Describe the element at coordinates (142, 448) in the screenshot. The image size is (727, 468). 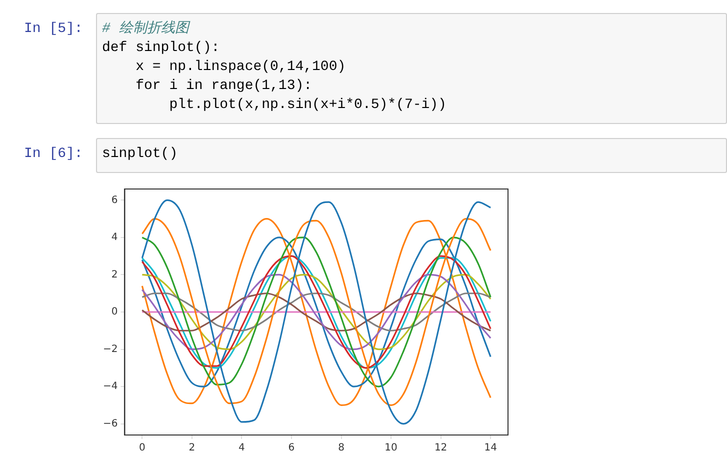
I see `x-tick-label: 0` at that location.